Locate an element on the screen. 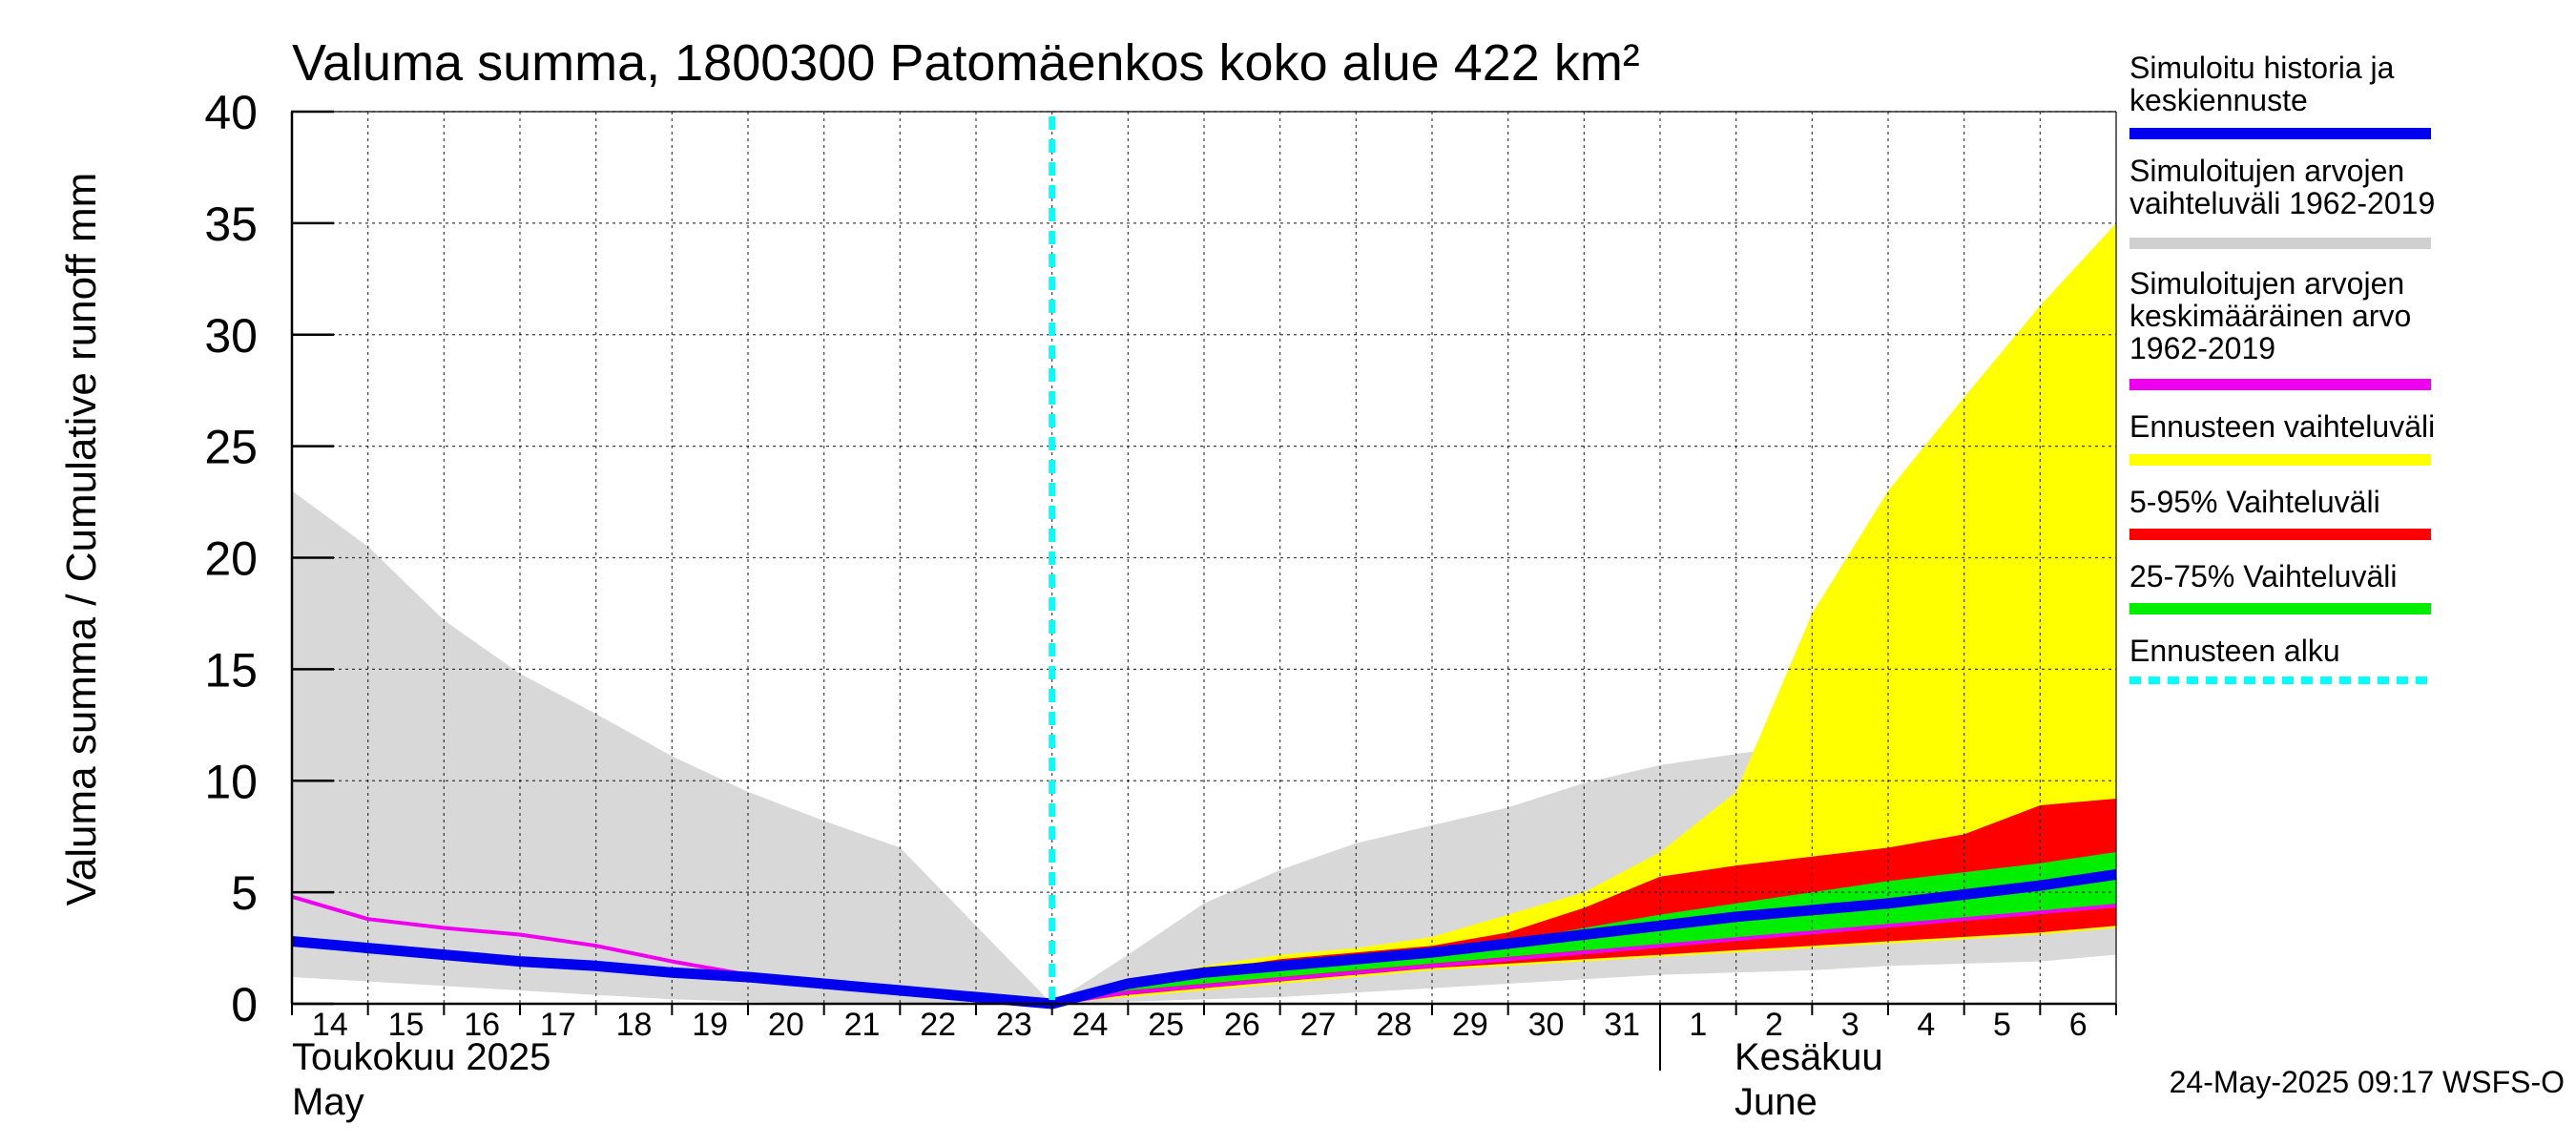 Image resolution: width=2576 pixels, height=1145 pixels. y-tick-label: 35 is located at coordinates (231, 225).